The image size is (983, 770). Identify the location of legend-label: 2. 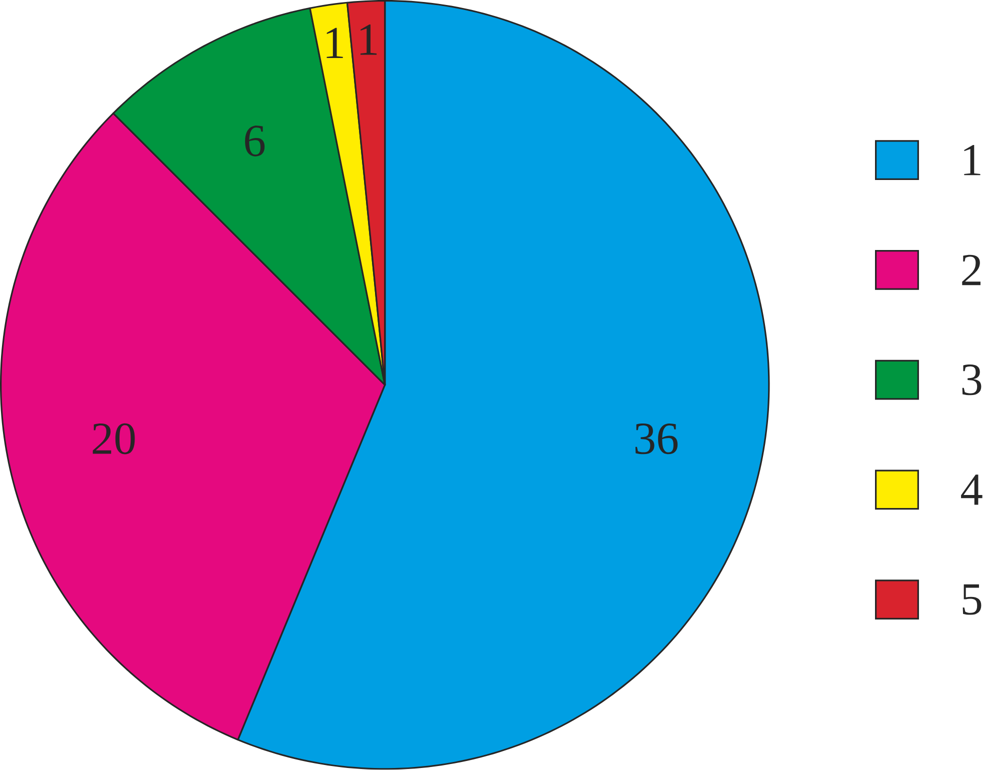
(971, 270).